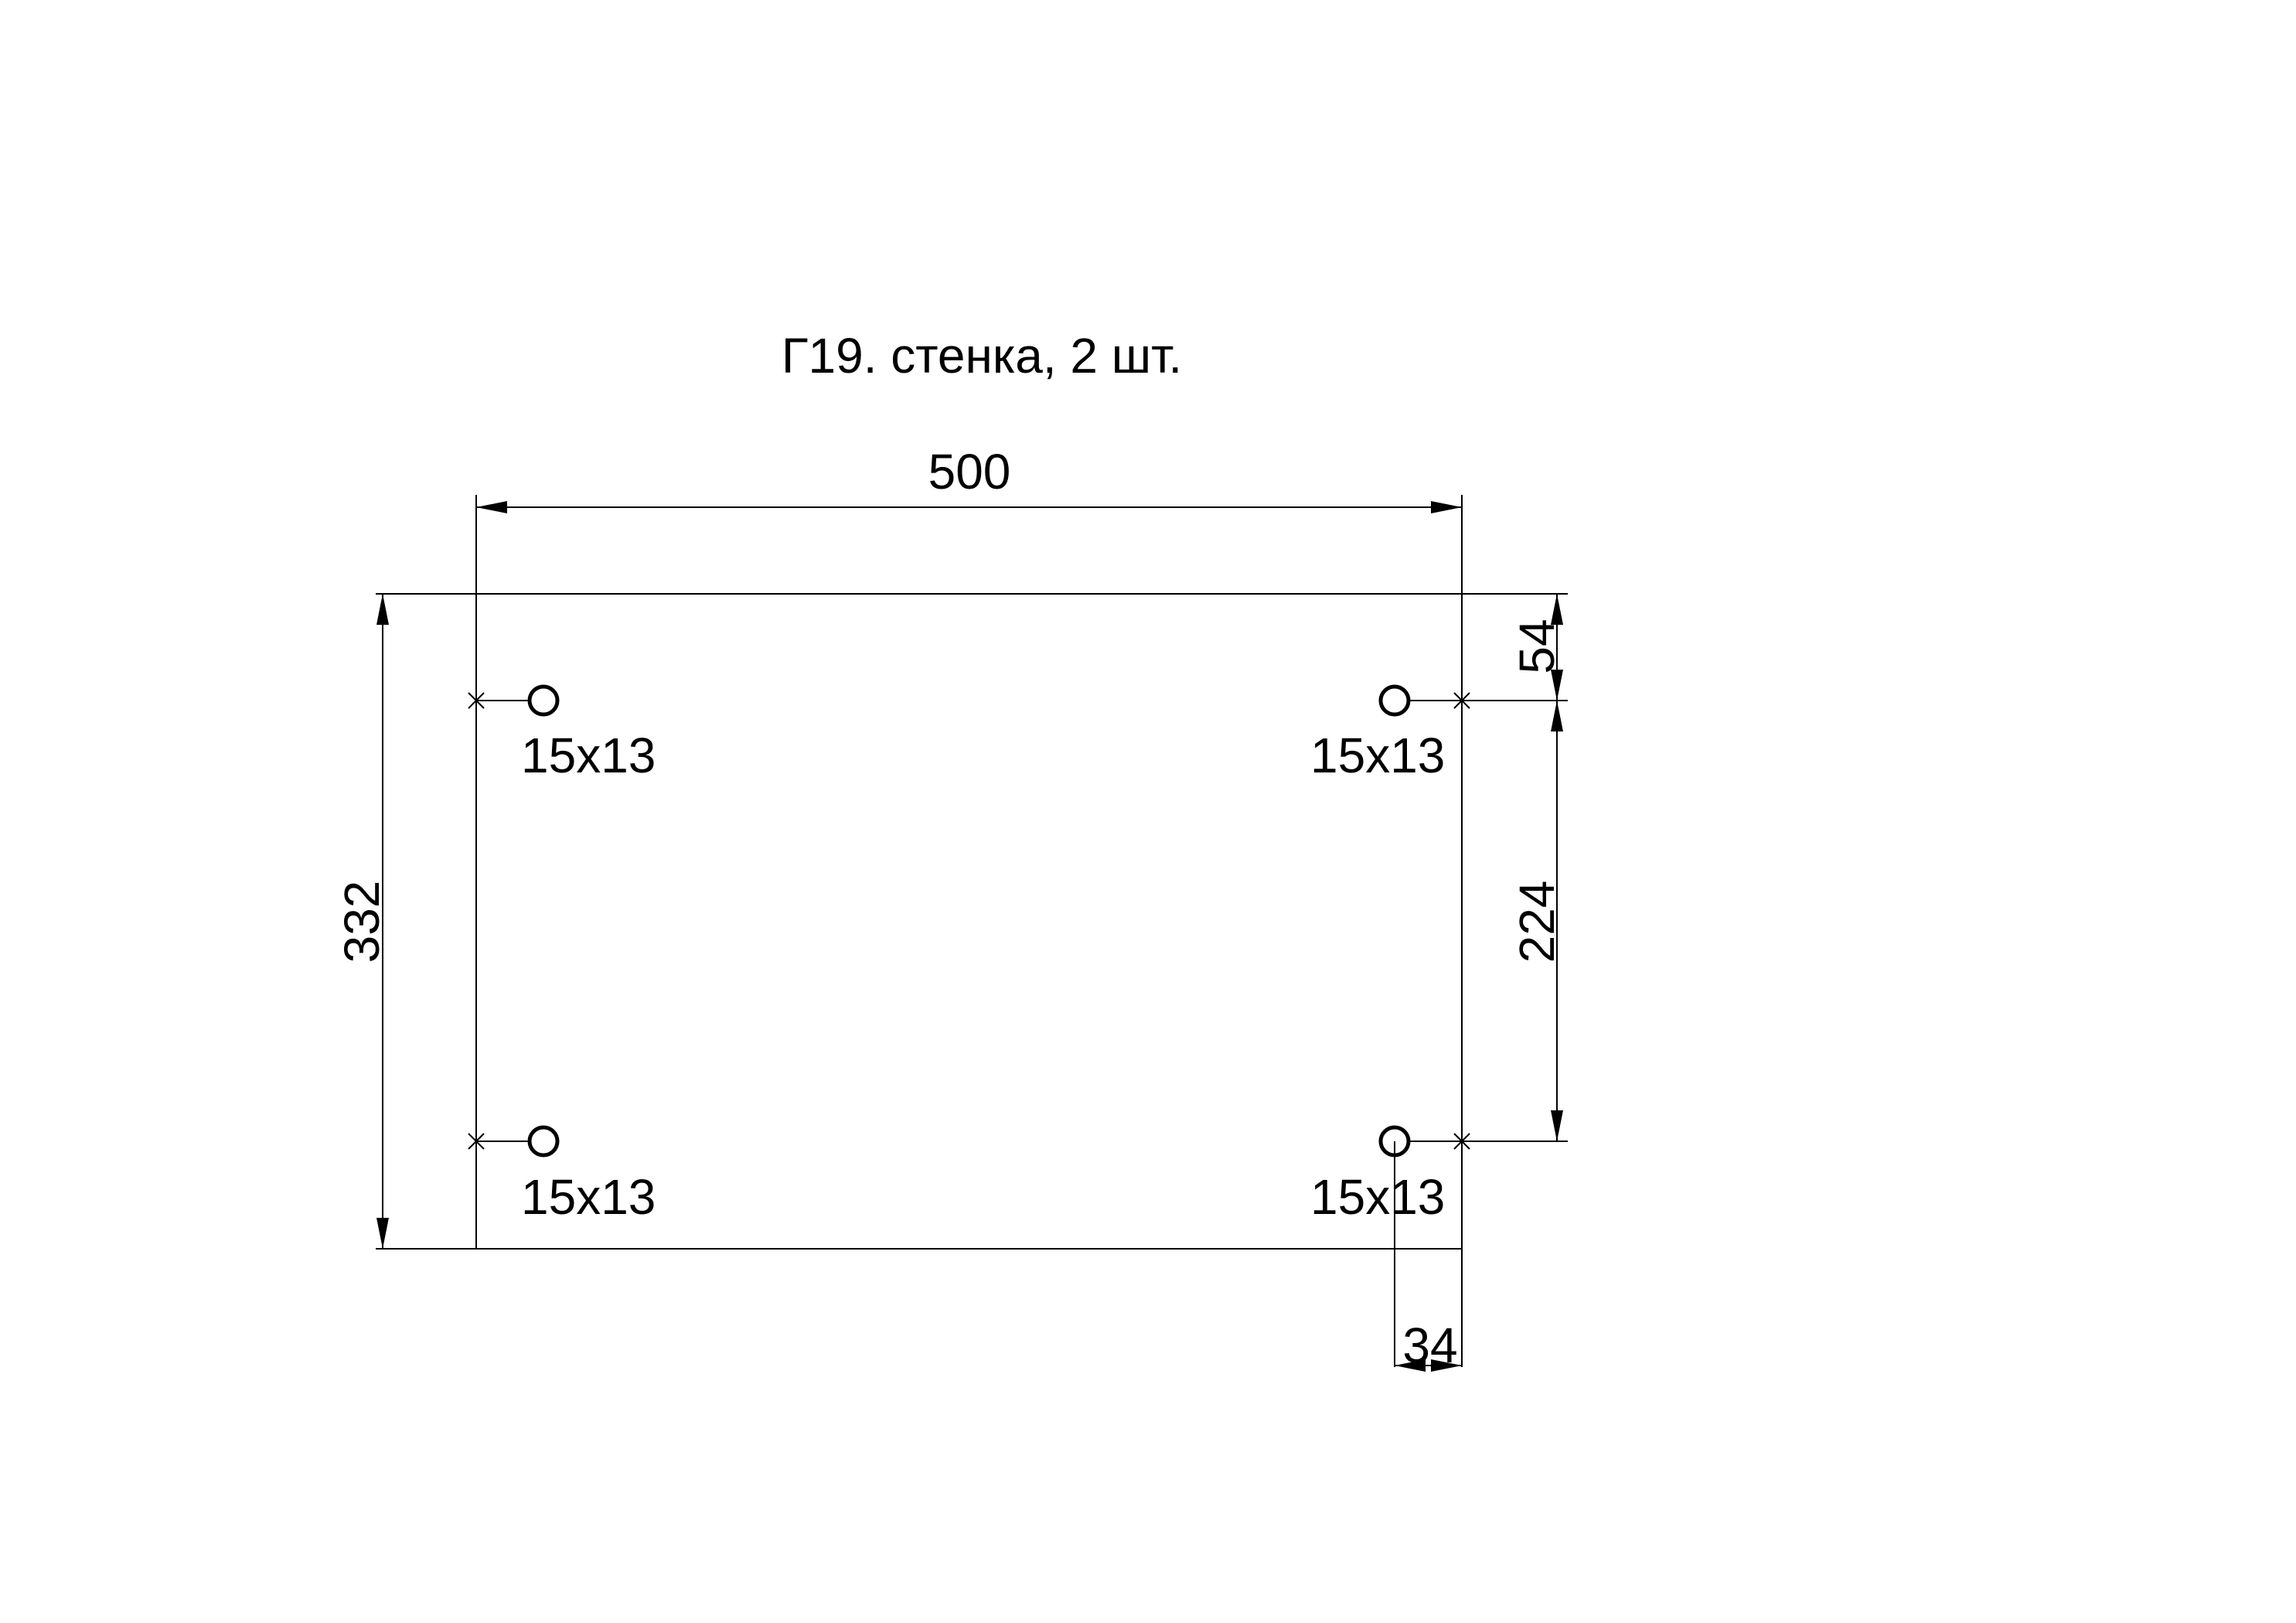 The image size is (2296, 1623). What do you see at coordinates (969, 472) in the screenshot?
I see `width-dimension-label: 500` at bounding box center [969, 472].